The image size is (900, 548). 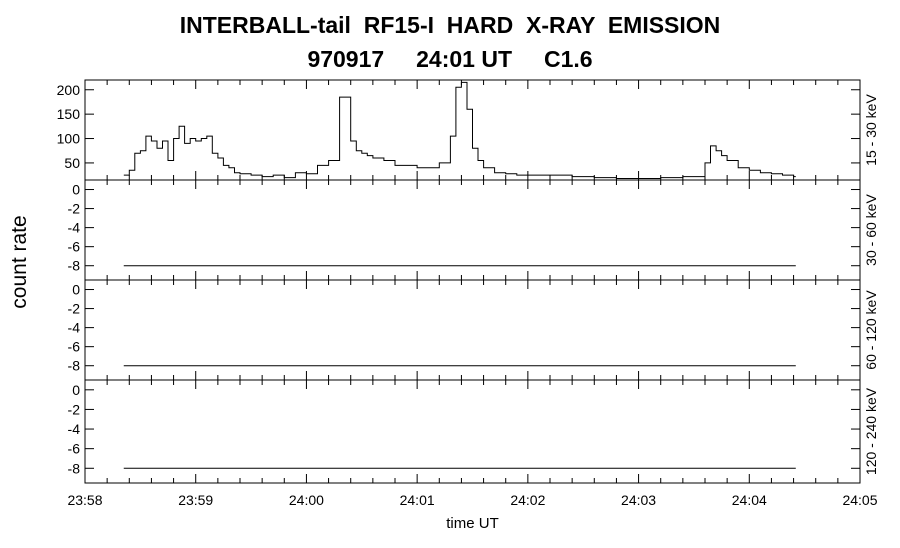 What do you see at coordinates (527, 500) in the screenshot?
I see `x-tick-label: 24:02` at bounding box center [527, 500].